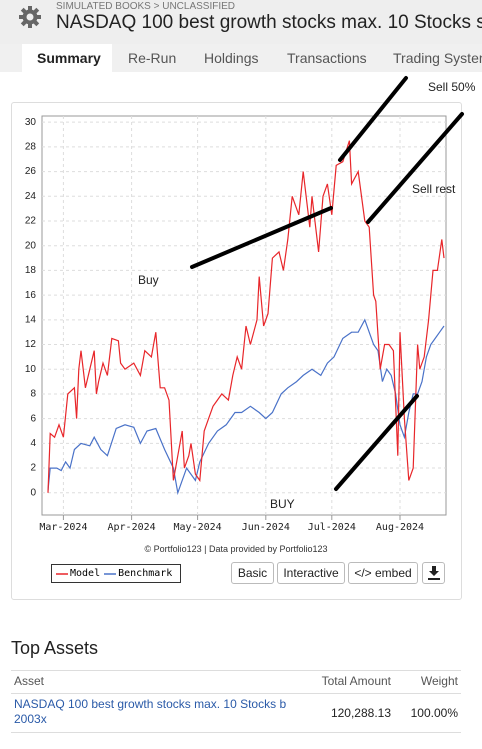 This screenshot has width=482, height=749. Describe the element at coordinates (30, 17) in the screenshot. I see `gear-icon` at that location.